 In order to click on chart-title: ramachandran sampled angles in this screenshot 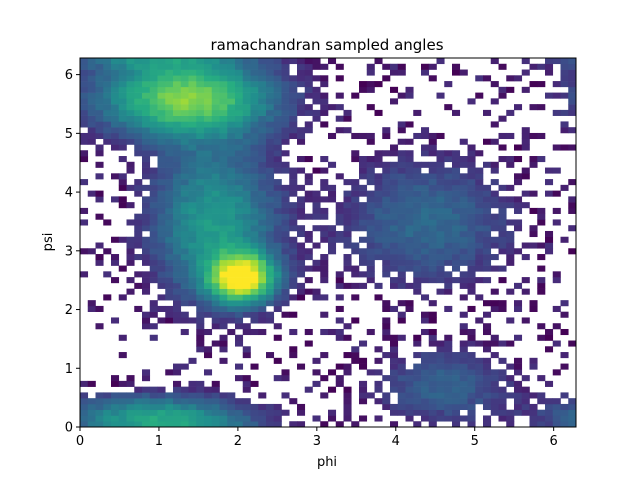, I will do `click(326, 45)`.